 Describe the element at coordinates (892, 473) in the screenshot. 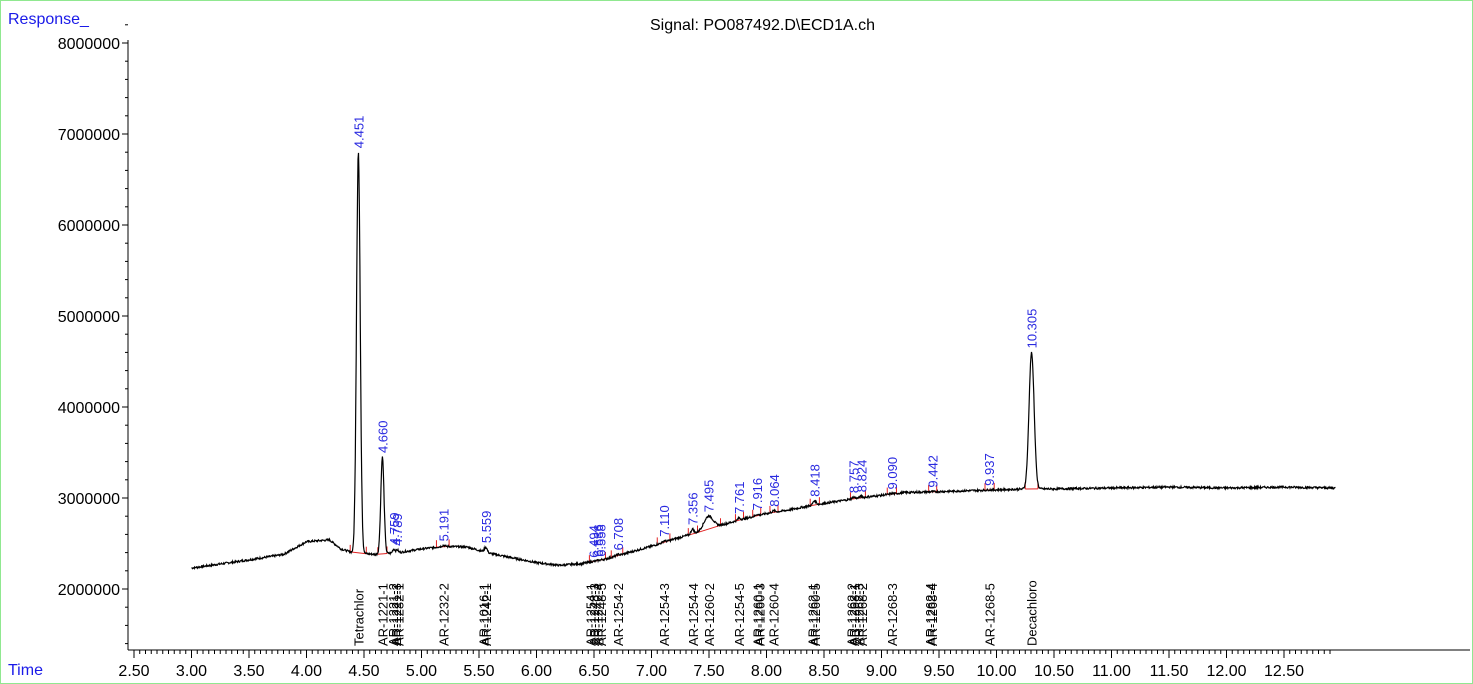

I see `retention-time-label: 9.090` at that location.